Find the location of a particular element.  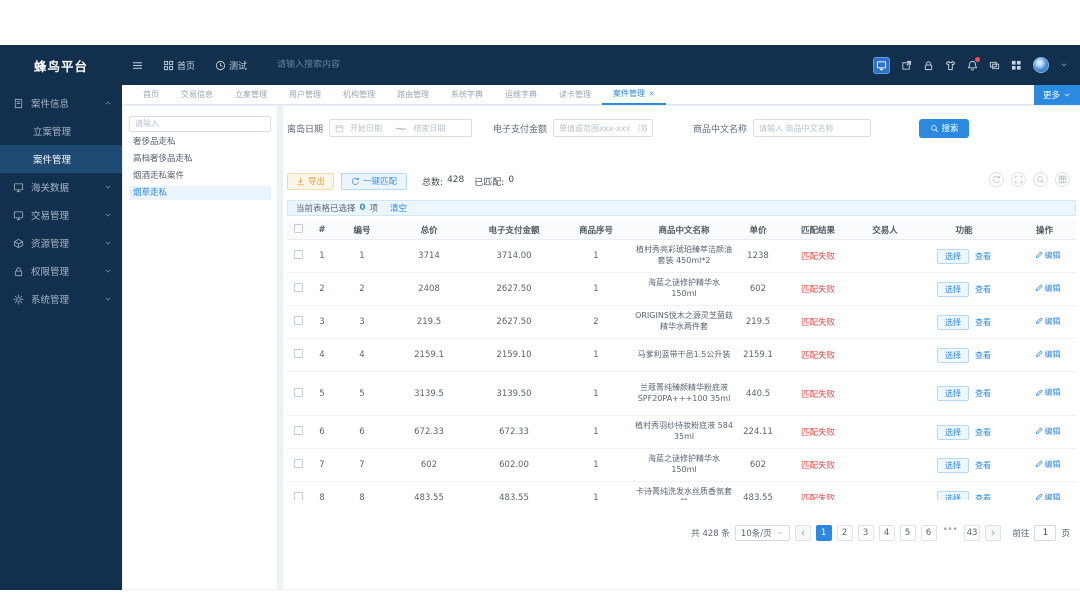

tab-系统字典: 系统字典 is located at coordinates (467, 95).